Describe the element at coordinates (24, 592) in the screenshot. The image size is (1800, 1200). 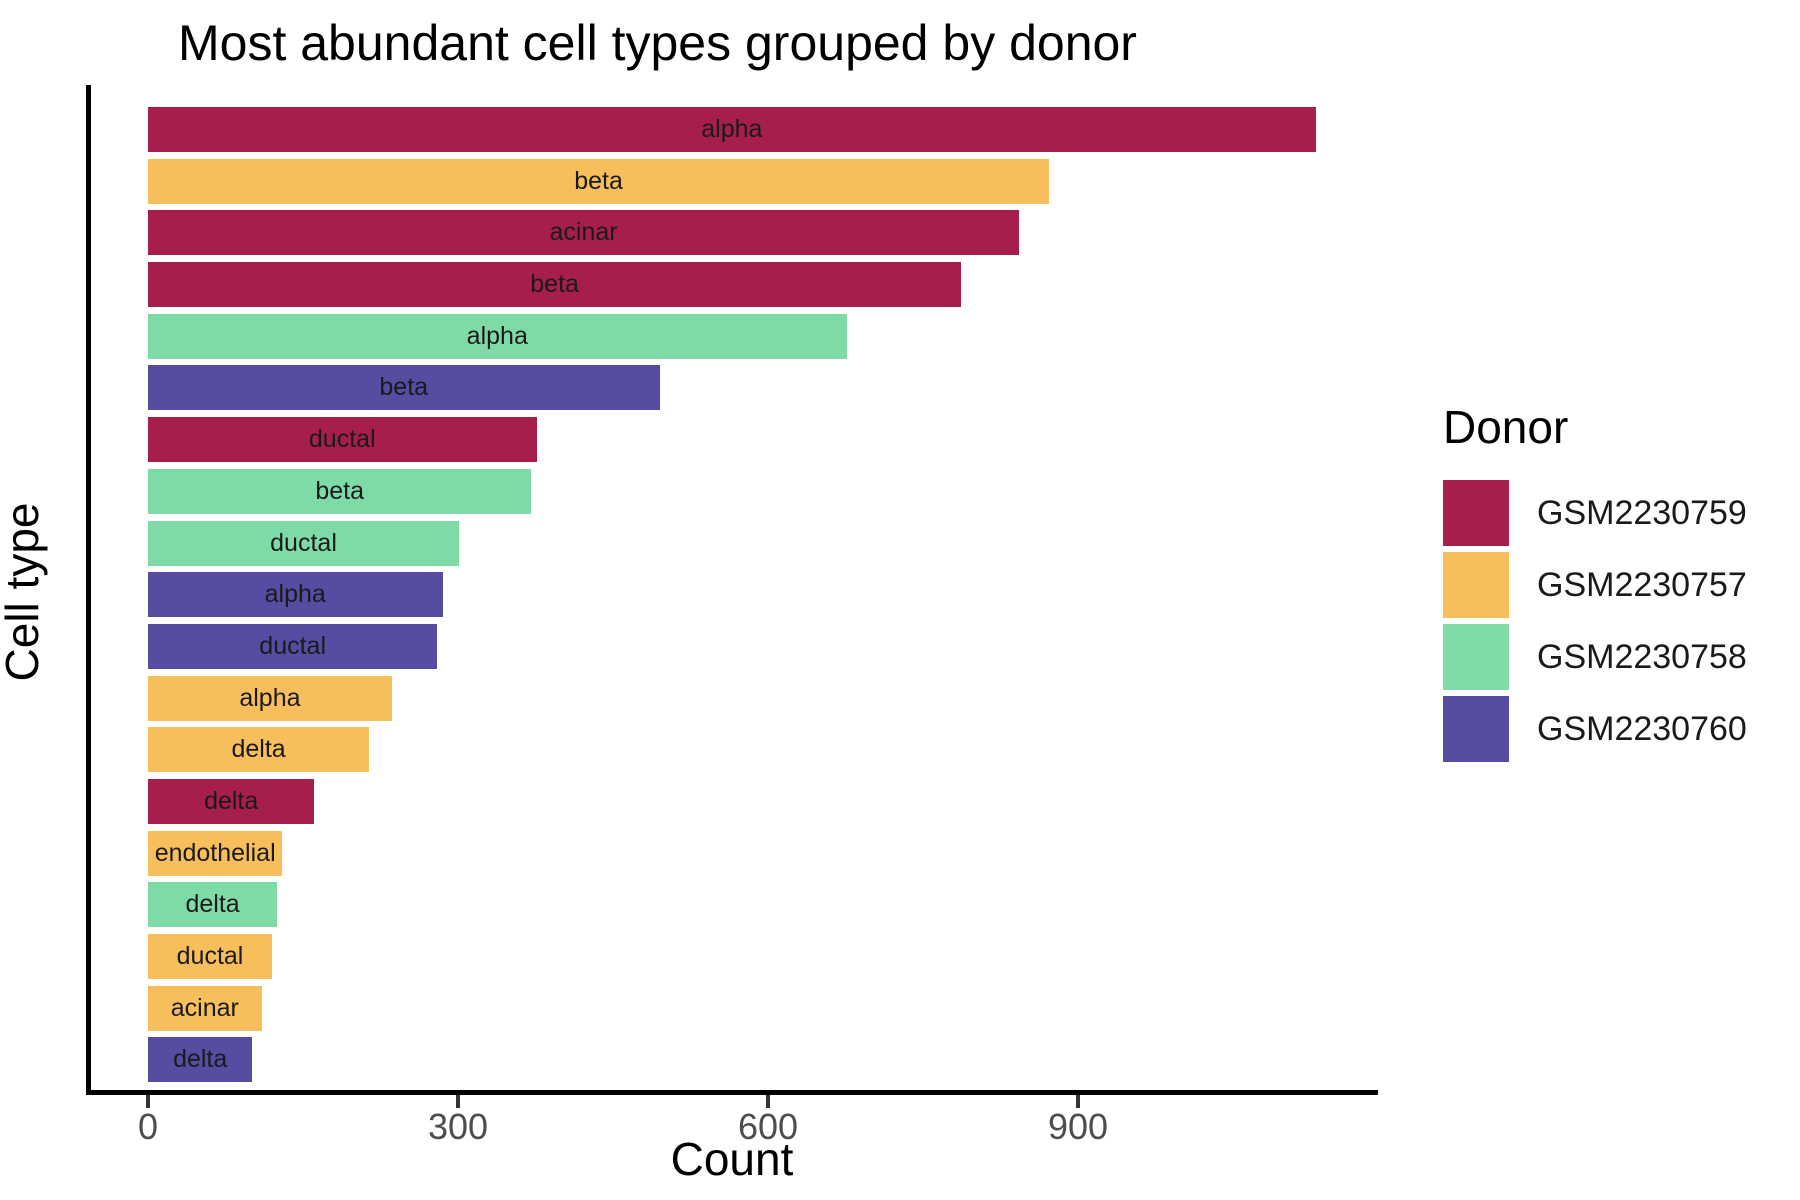
I see `y-axis-title: Cell type` at that location.